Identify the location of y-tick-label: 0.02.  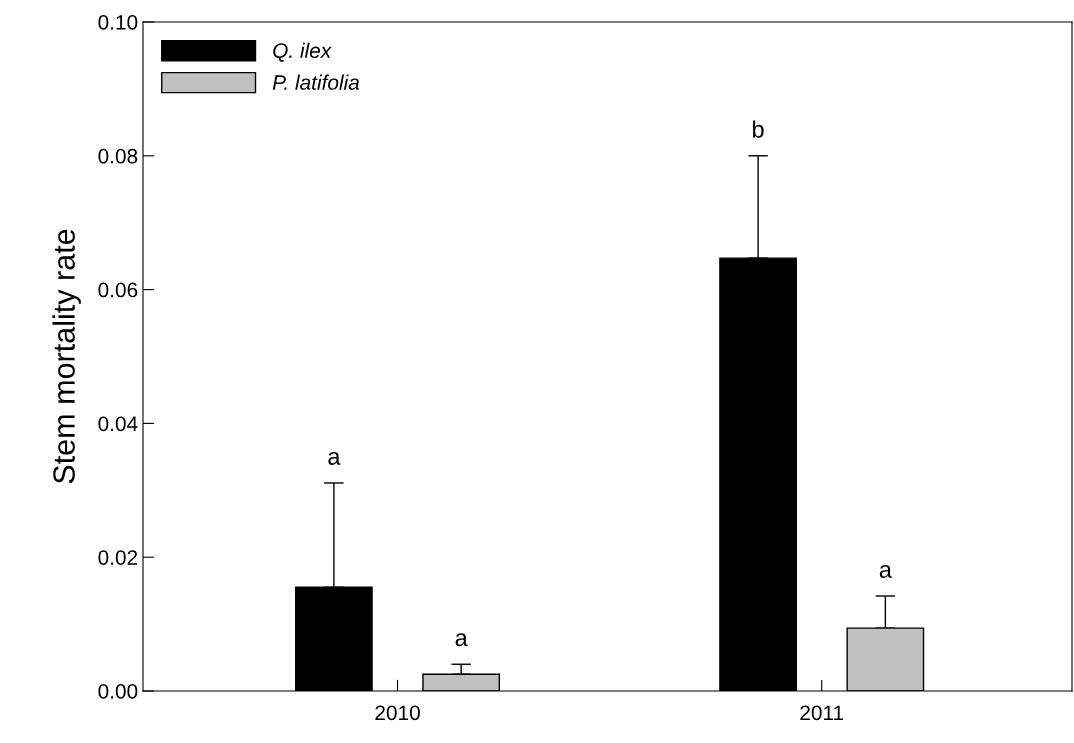
(118, 557).